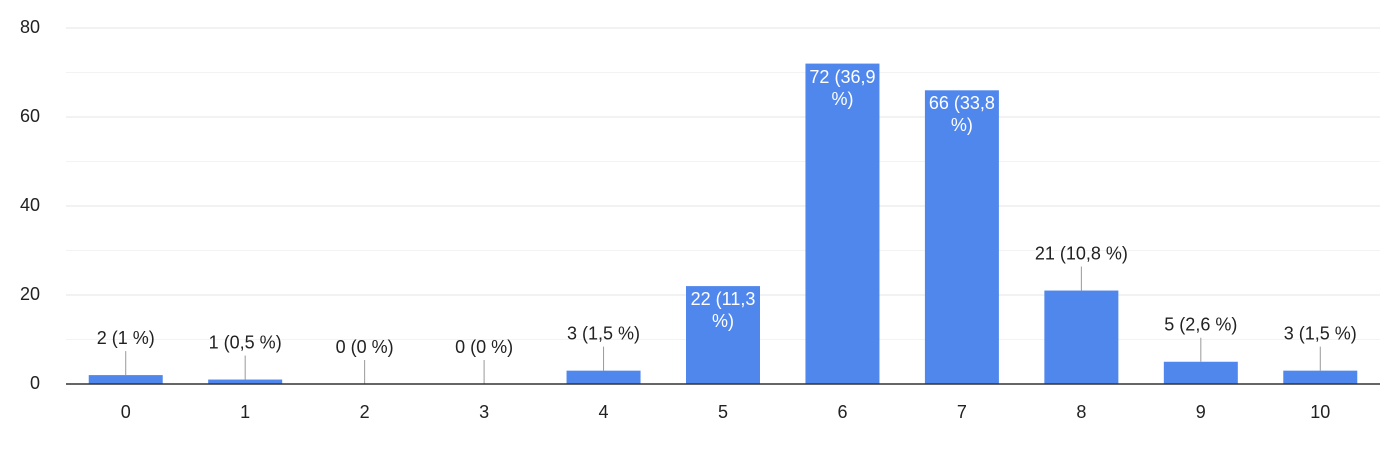  Describe the element at coordinates (126, 338) in the screenshot. I see `data-label: 2 (1 %)` at that location.